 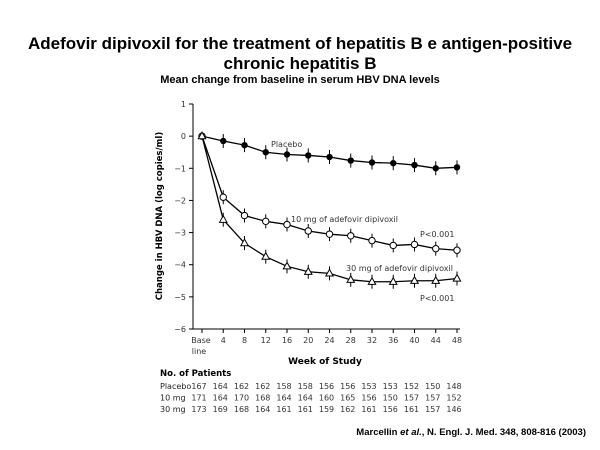 What do you see at coordinates (160, 216) in the screenshot?
I see `y-axis-label: Change in HBV DNA (log copies/ml)` at bounding box center [160, 216].